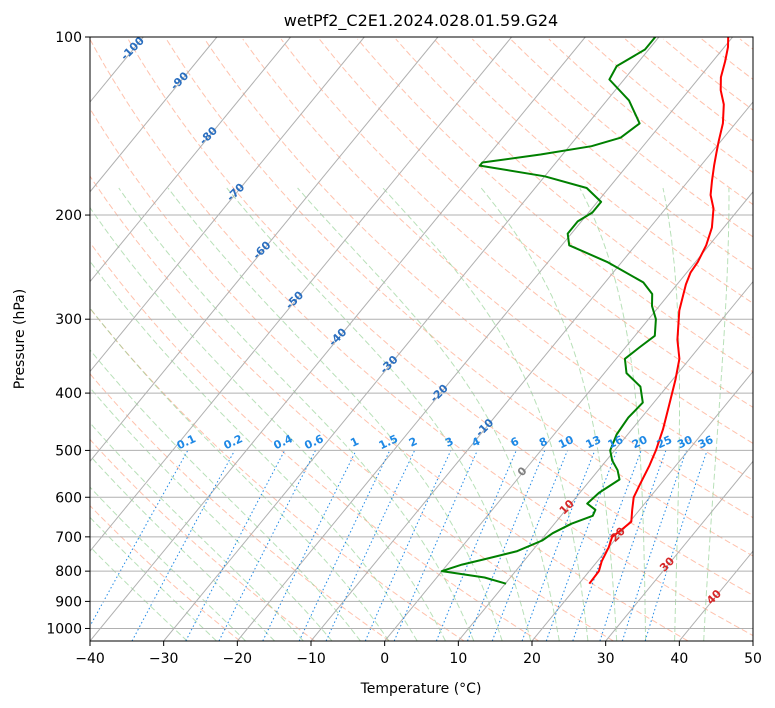  I want to click on mixing-ratio-label: 30, so click(685, 442).